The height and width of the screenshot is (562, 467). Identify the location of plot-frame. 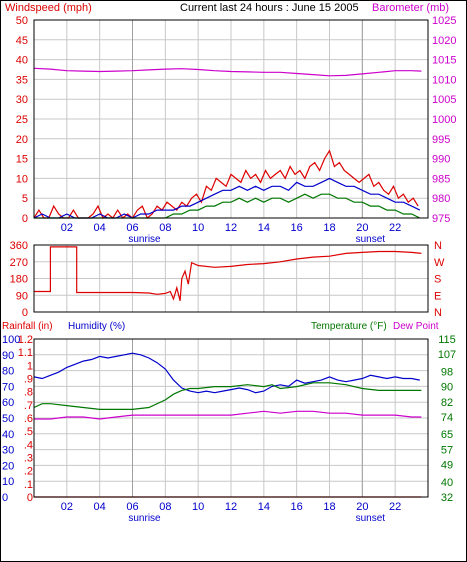
(231, 278).